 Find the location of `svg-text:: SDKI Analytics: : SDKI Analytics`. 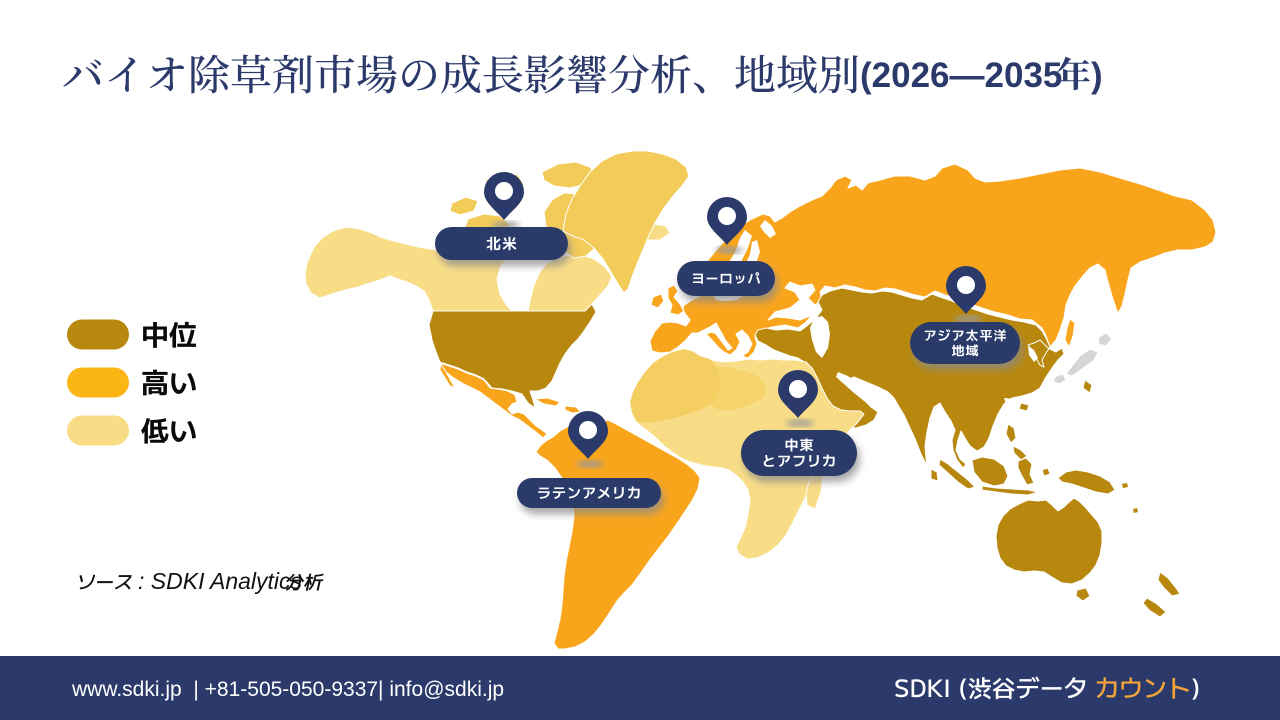

svg-text:: SDKI Analytics: : SDKI Analytics is located at coordinates (220, 581).